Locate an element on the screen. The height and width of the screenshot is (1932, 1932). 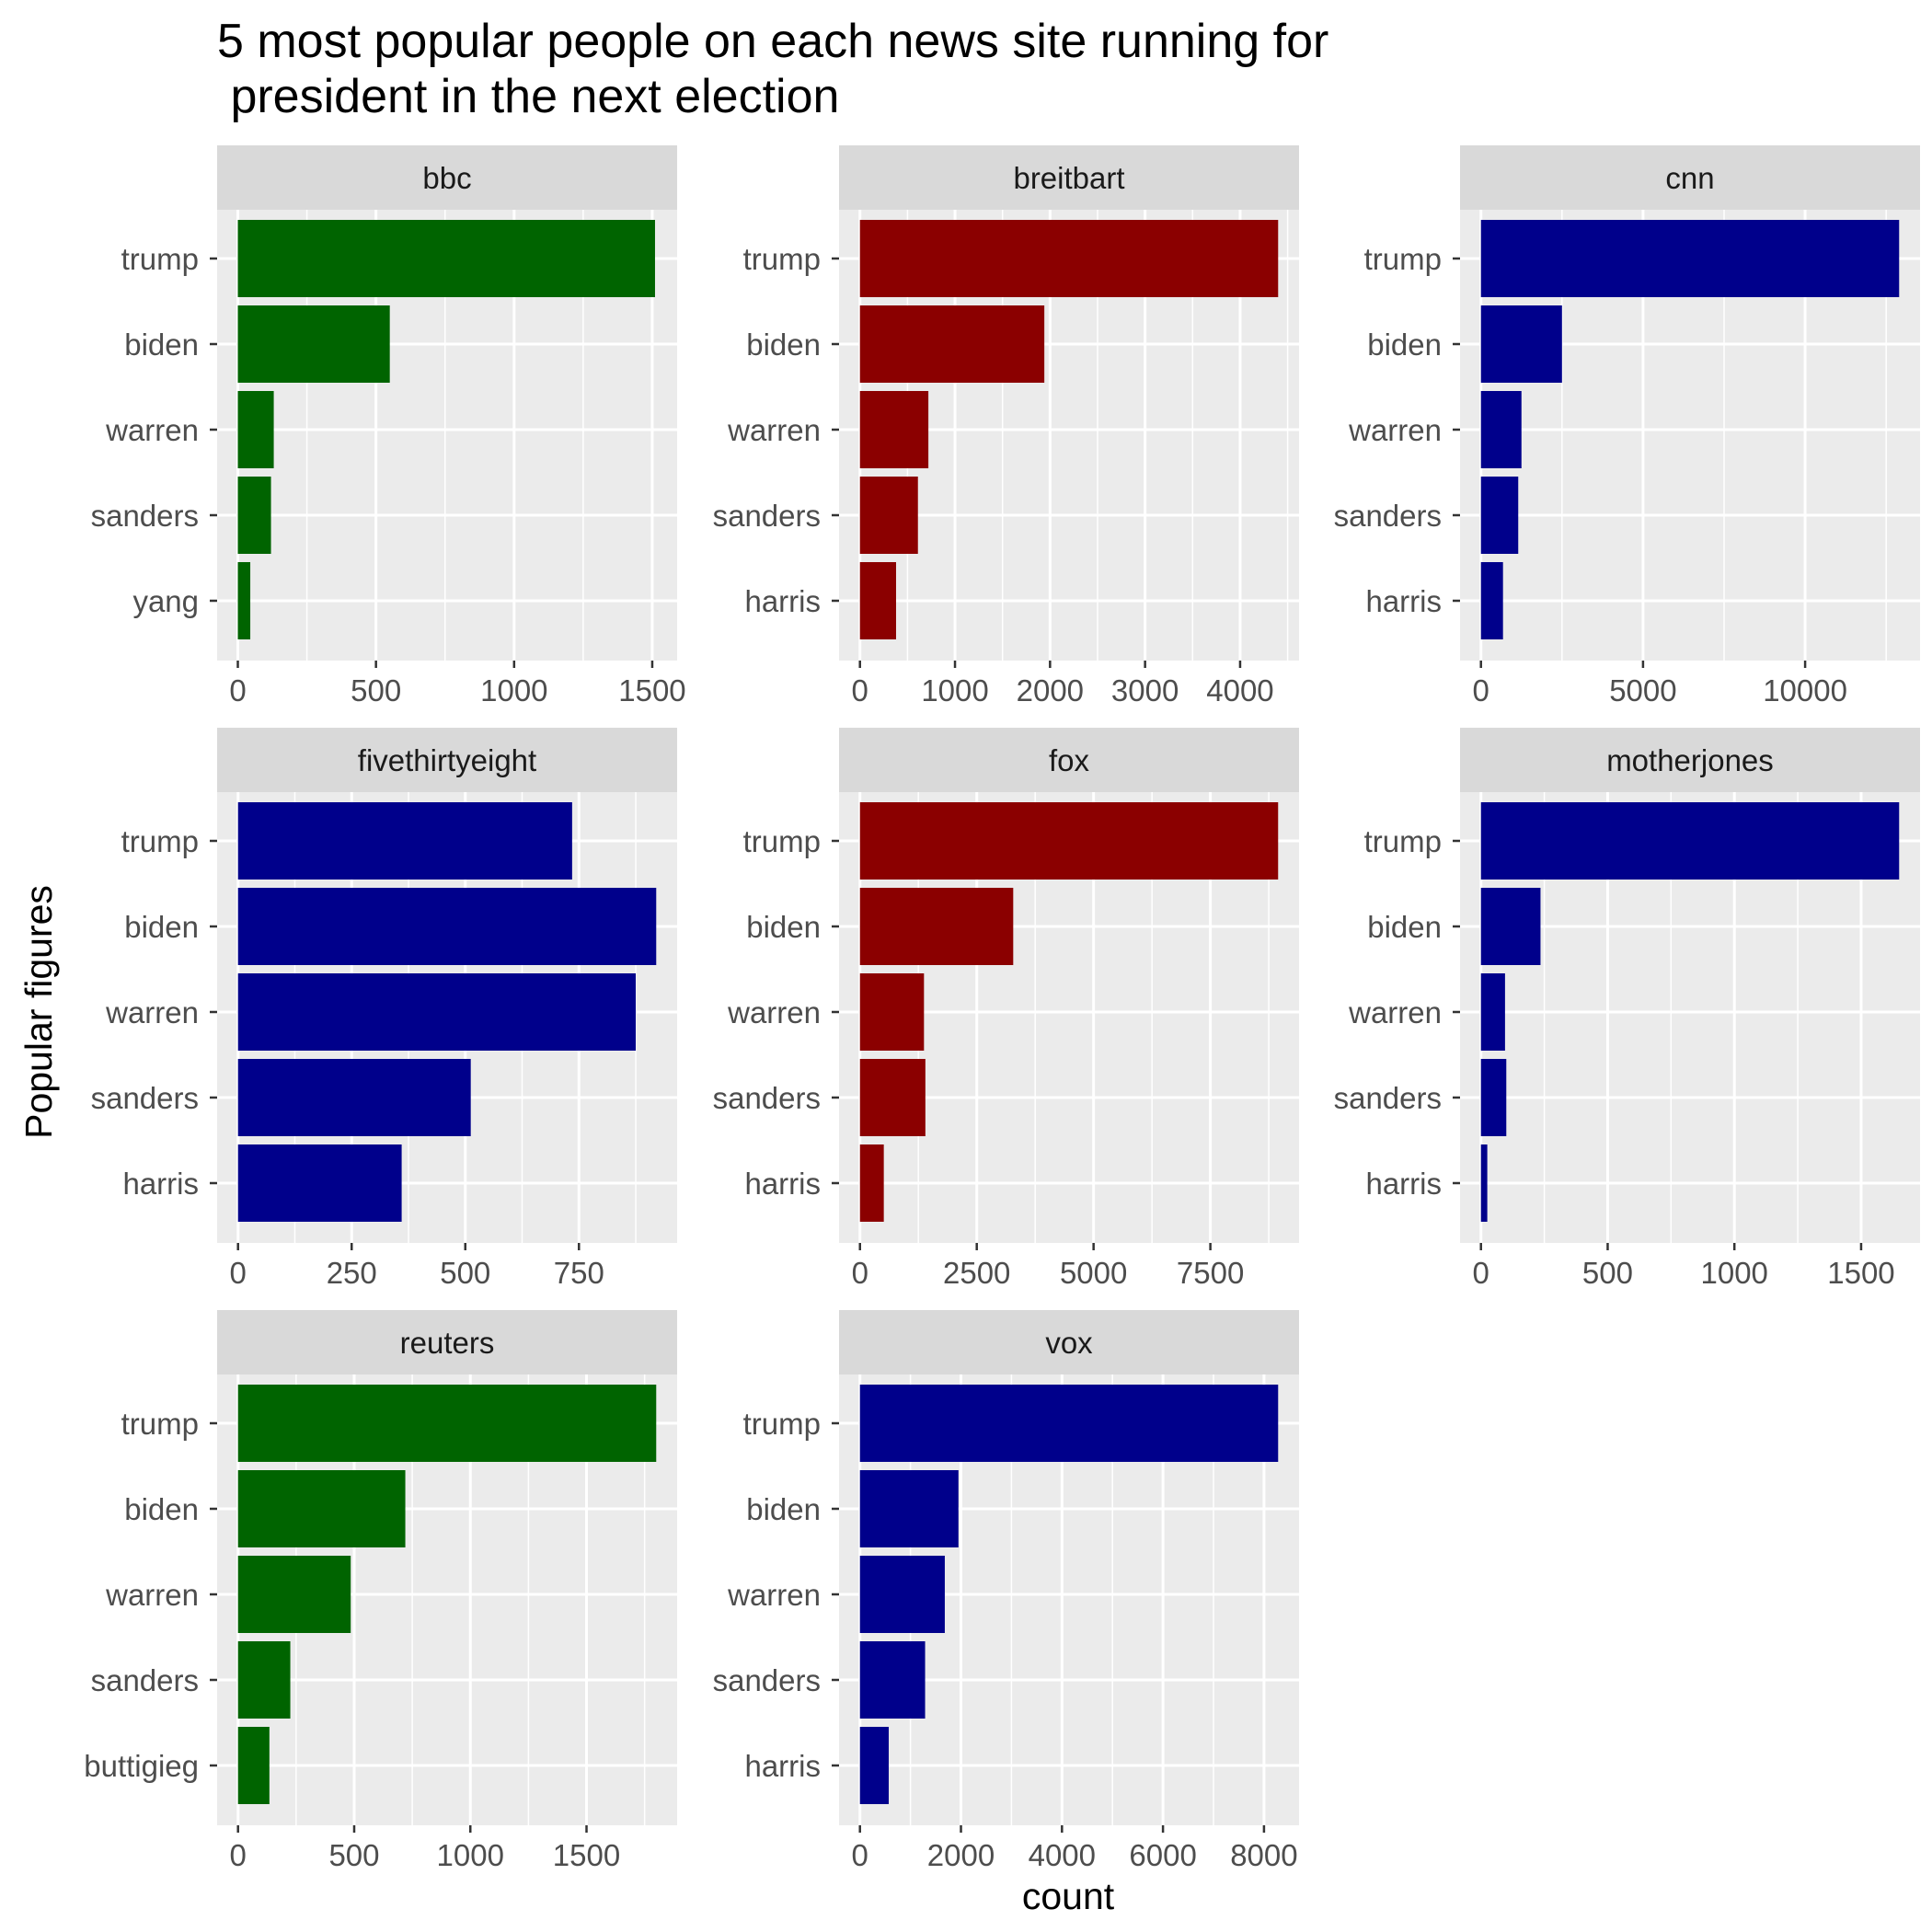
panel-fivethirtyeight-x-tick-label: 750 is located at coordinates (579, 1273).